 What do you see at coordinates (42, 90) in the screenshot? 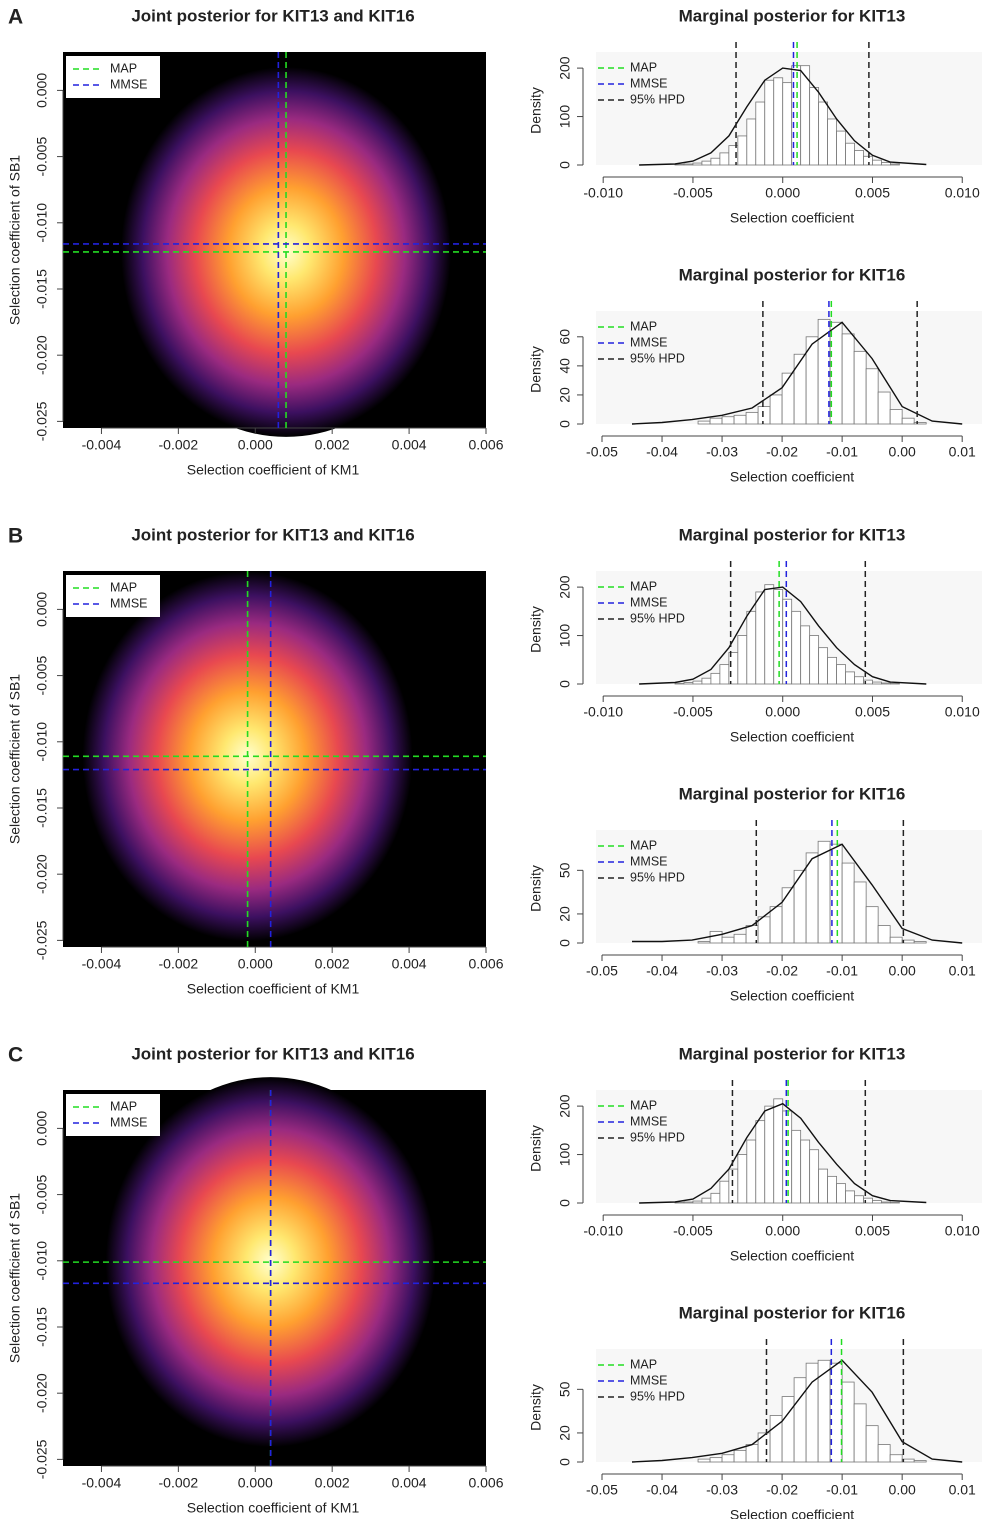
I see `y-tick-label: 0.000` at bounding box center [42, 90].